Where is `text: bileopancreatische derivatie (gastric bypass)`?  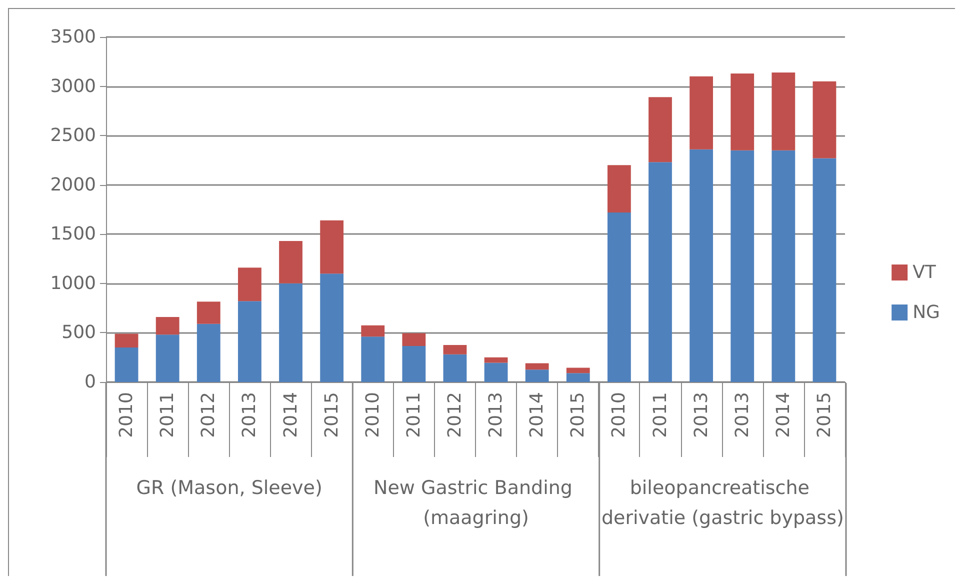
text: bileopancreatische derivatie (gastric bypass) is located at coordinates (722, 503).